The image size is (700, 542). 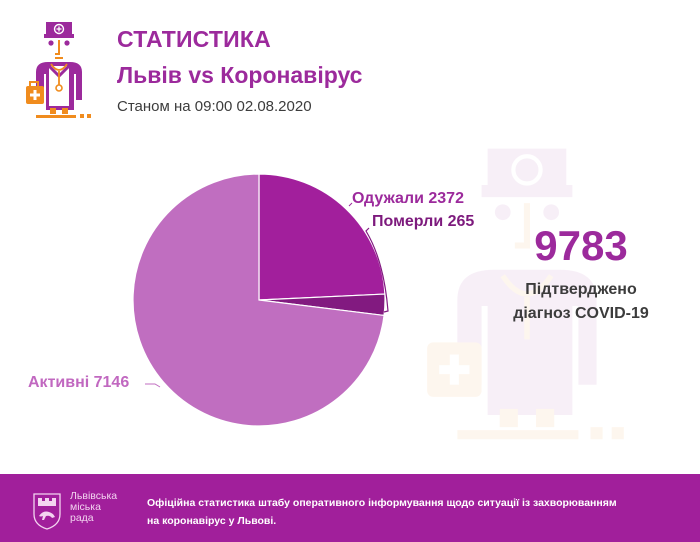 I want to click on footer-bar, so click(x=350, y=508).